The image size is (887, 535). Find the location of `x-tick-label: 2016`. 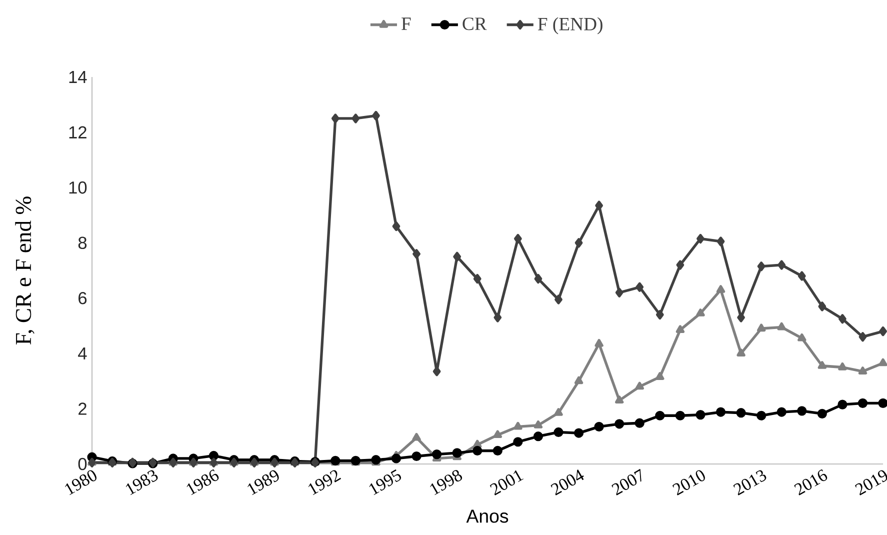

x-tick-label: 2016 is located at coordinates (811, 482).